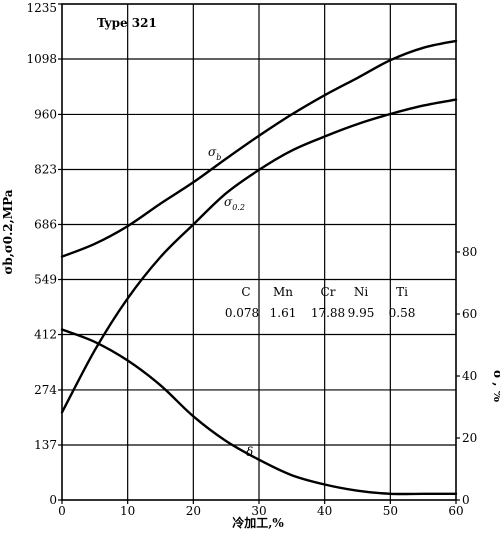 The image size is (500, 534). What do you see at coordinates (214, 153) in the screenshot?
I see `label-sigma-b: σb` at bounding box center [214, 153].